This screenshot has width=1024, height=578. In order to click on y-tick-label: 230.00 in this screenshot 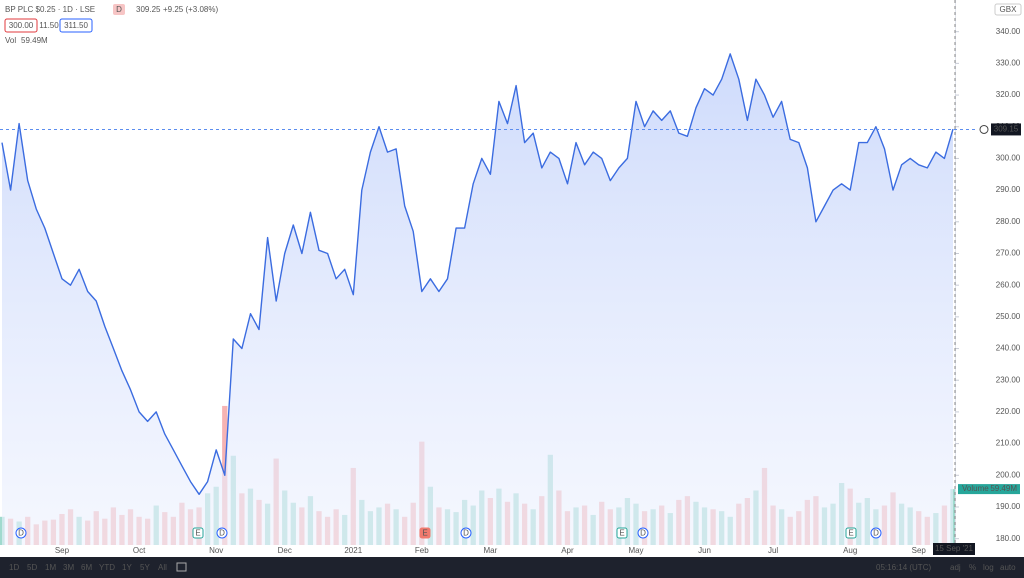, I will do `click(1008, 379)`.